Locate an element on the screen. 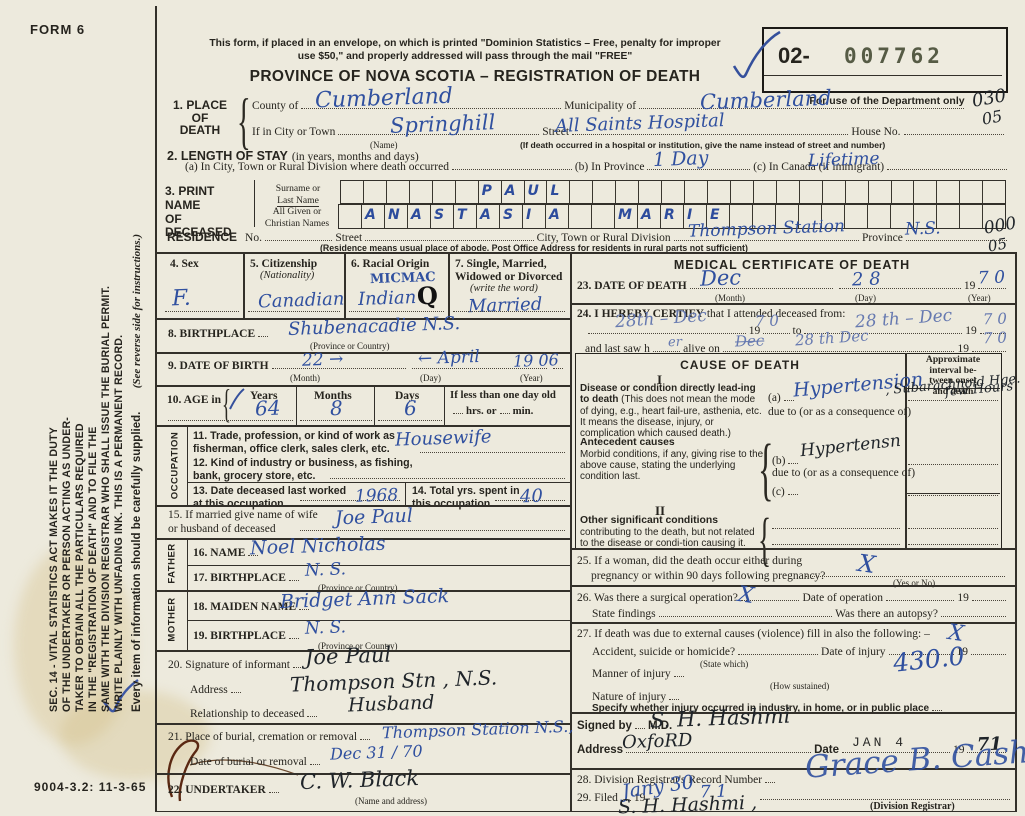  dob-month-sub: (Month) is located at coordinates (305, 378).